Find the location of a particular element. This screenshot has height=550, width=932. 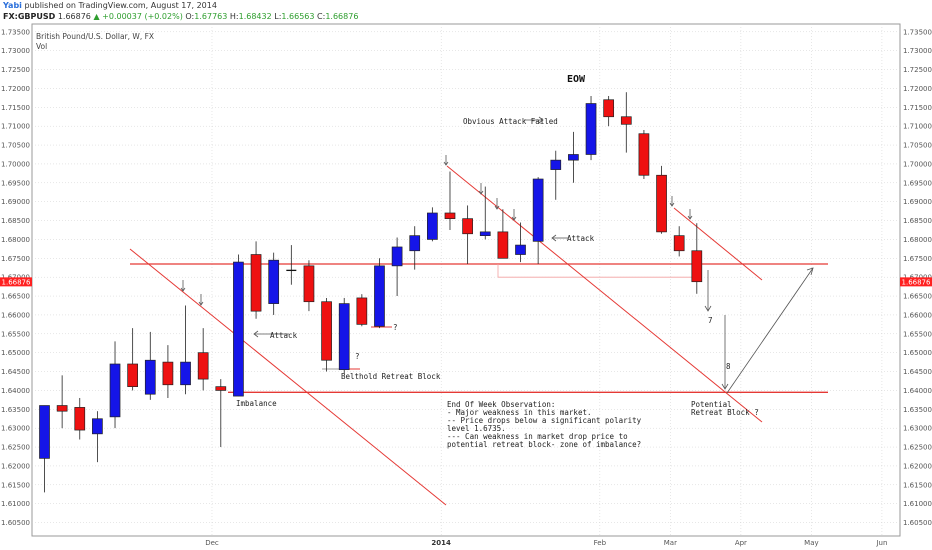

note-line: End Of Week Observation: is located at coordinates (501, 404).